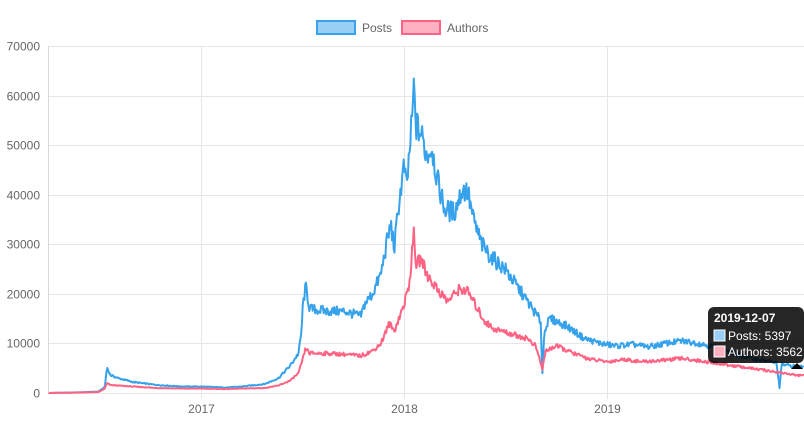 This screenshot has height=423, width=804. I want to click on legend-item-posts: Posts, so click(354, 27).